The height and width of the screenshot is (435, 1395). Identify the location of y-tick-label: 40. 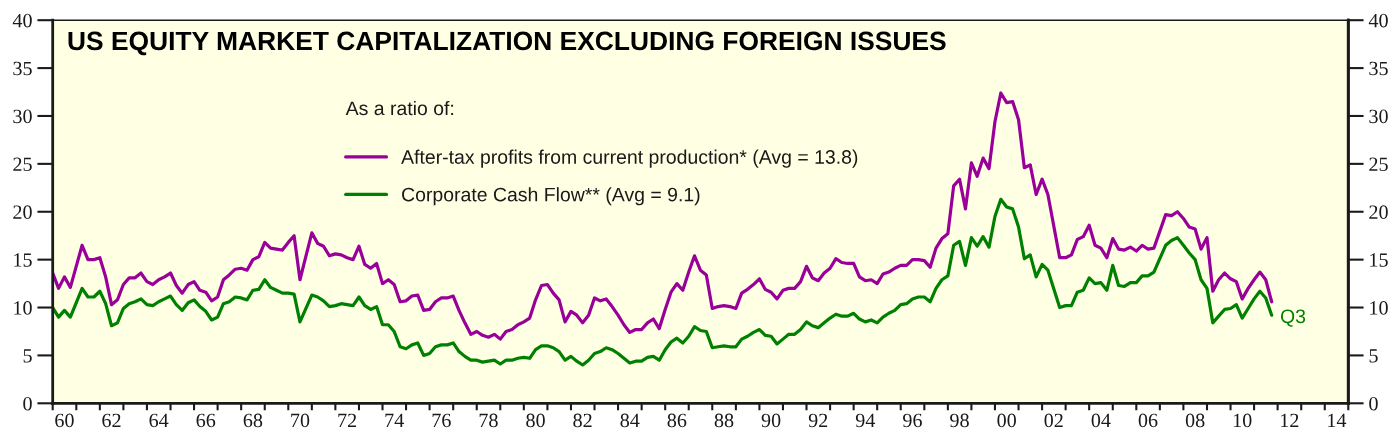
(22, 20).